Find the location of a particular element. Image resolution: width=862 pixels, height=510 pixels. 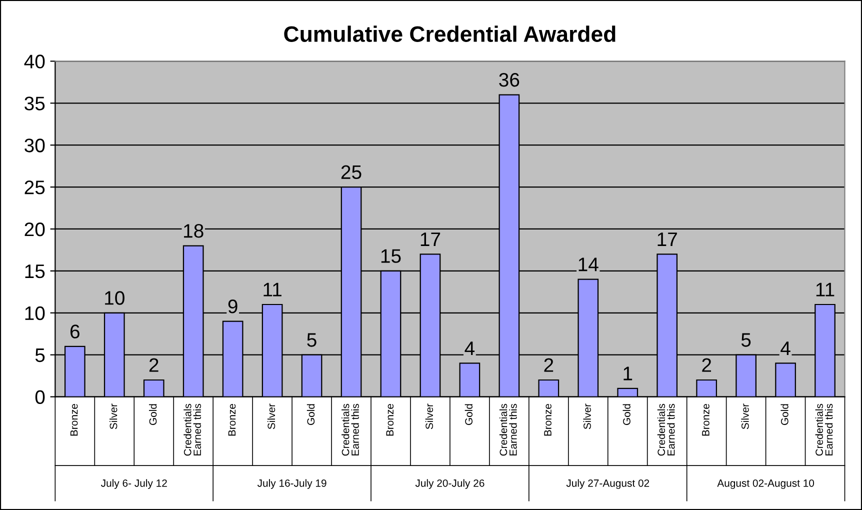

y-tick-label: 40 is located at coordinates (34, 61).